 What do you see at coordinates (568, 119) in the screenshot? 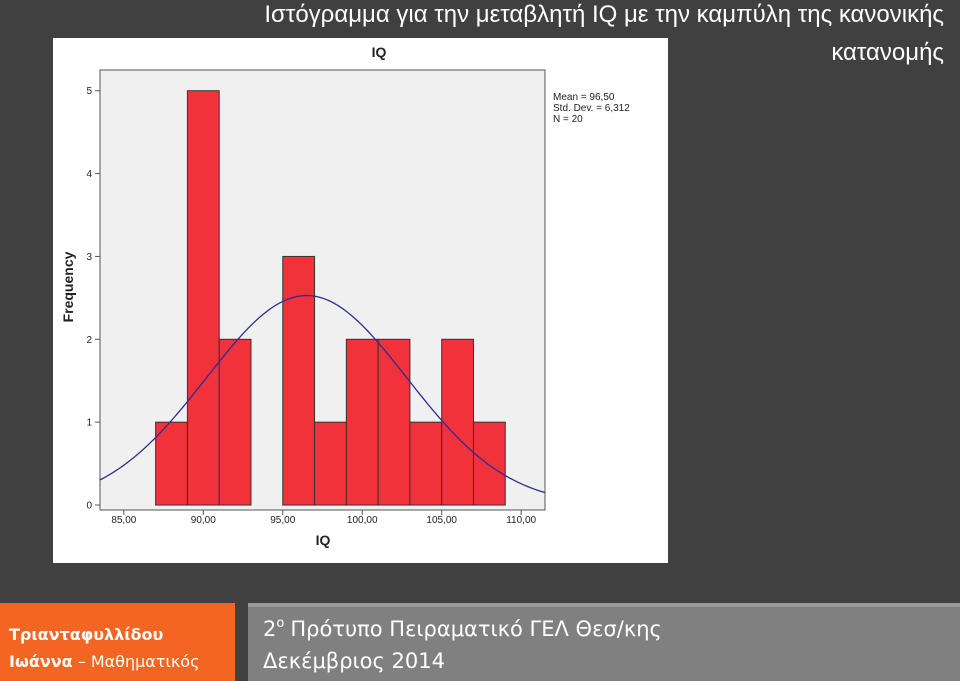
I see `stats-label: N = 20` at bounding box center [568, 119].